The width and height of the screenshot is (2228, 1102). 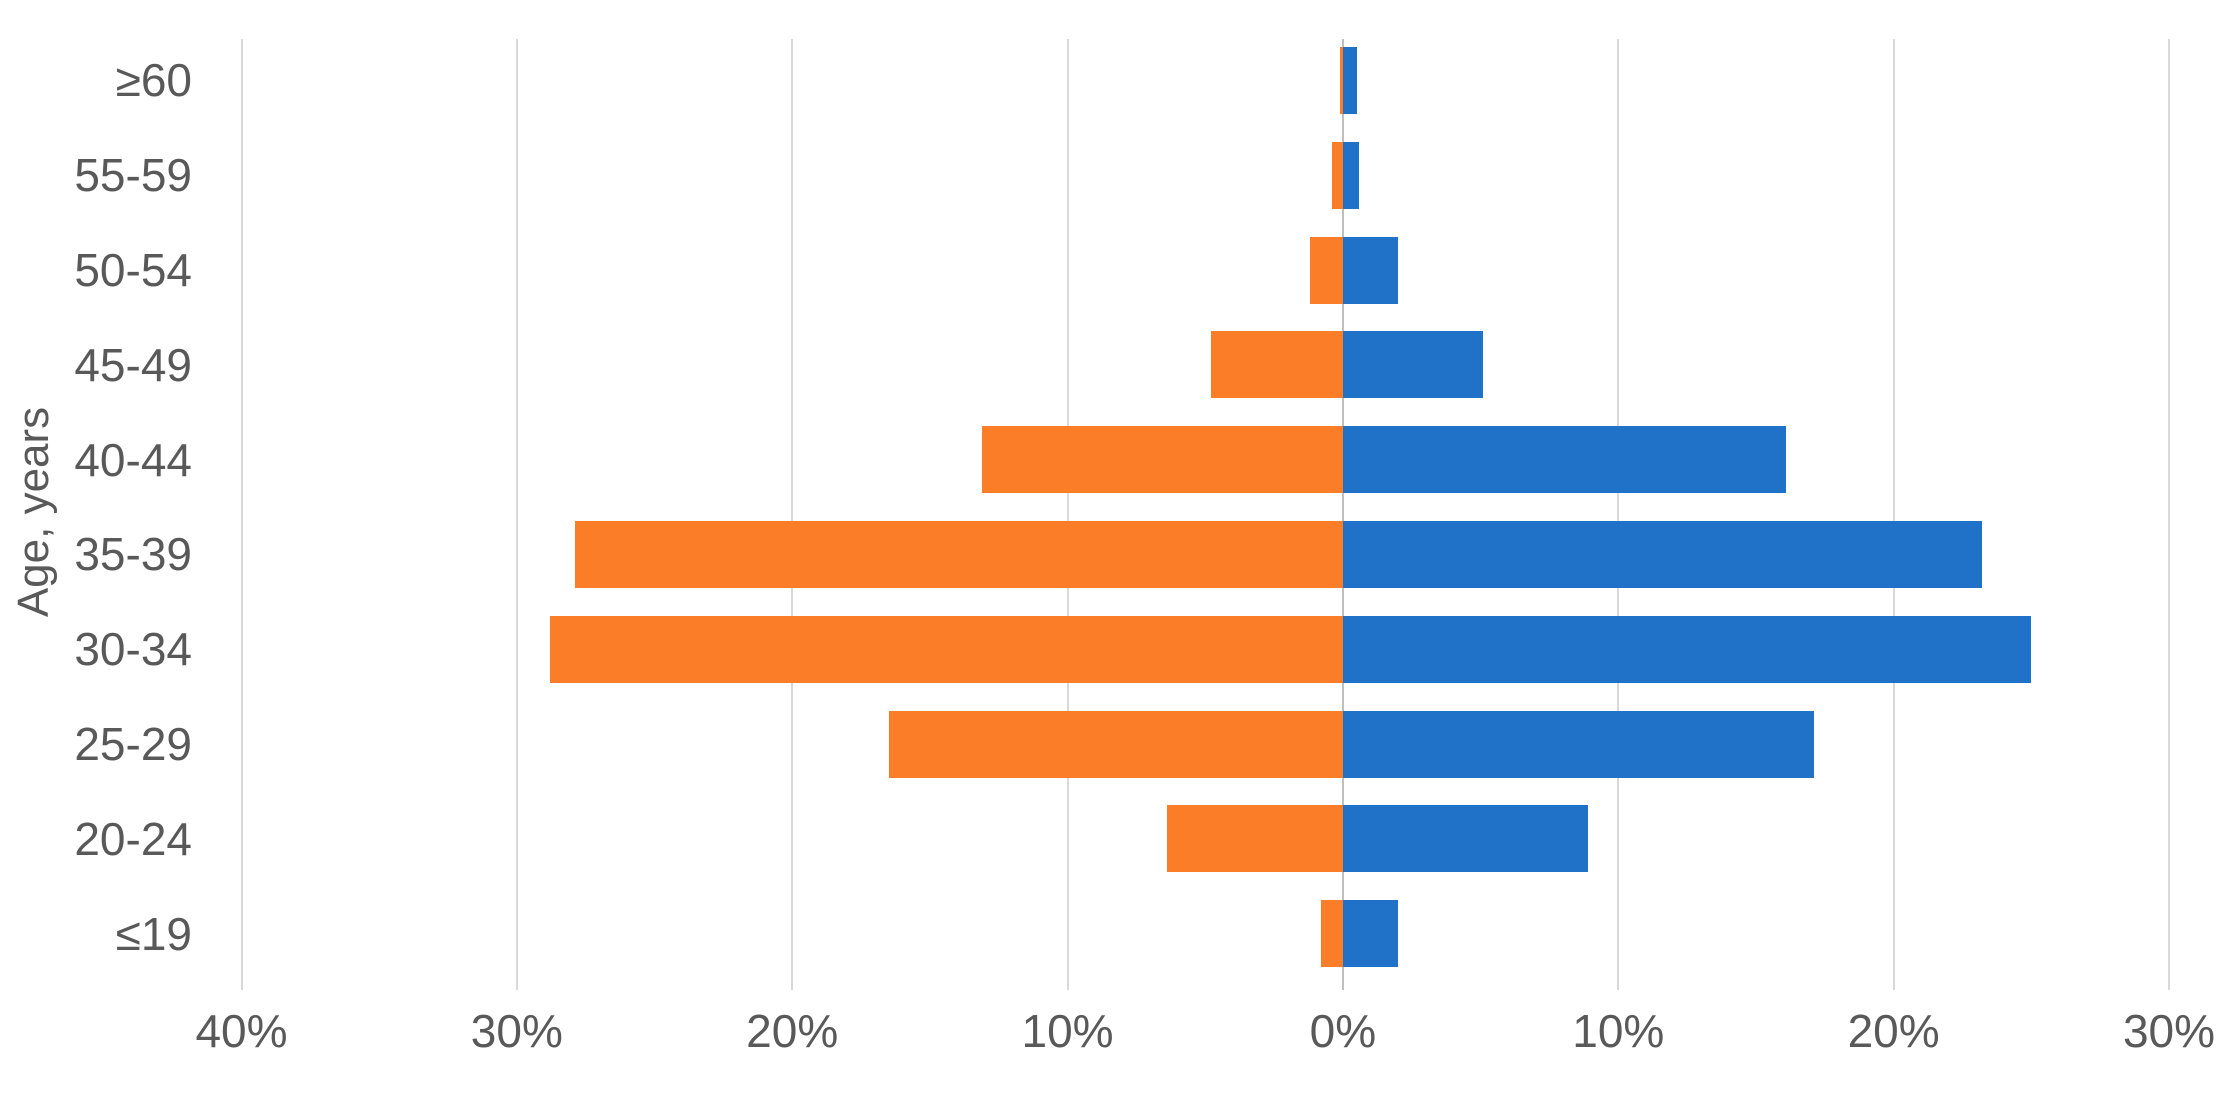 What do you see at coordinates (153, 933) in the screenshot?
I see `category-label: ≤19` at bounding box center [153, 933].